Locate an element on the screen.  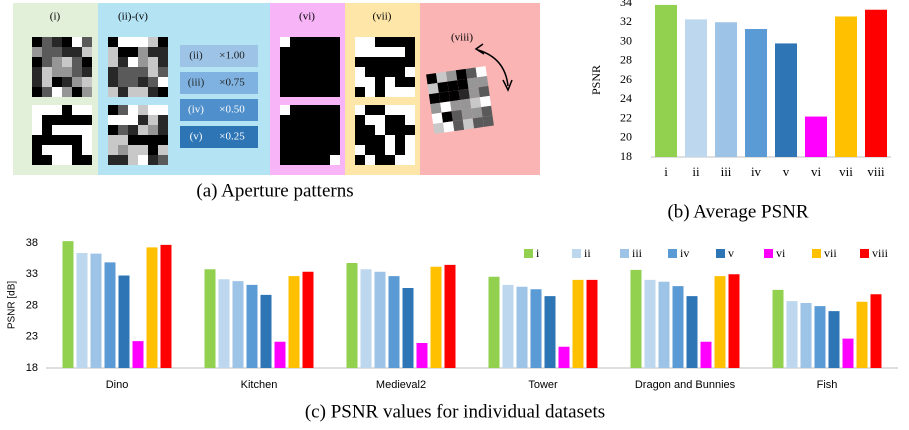
y-tick-label: 22 is located at coordinates (626, 117).